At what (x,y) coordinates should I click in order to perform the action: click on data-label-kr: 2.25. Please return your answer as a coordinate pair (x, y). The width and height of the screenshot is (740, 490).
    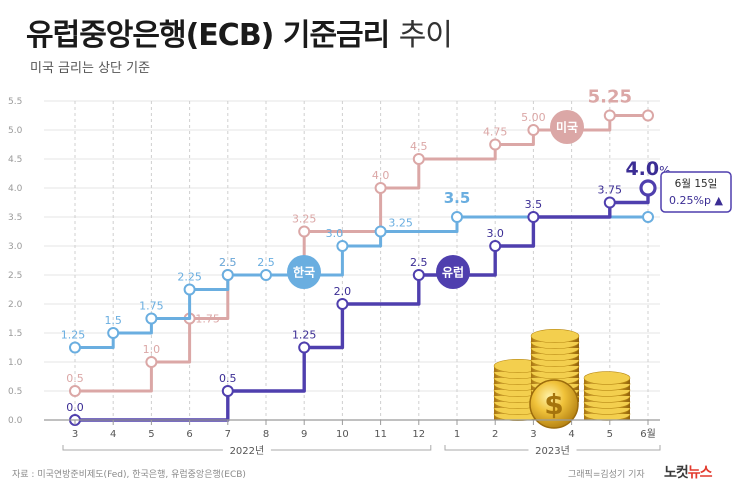
    Looking at the image, I should click on (189, 277).